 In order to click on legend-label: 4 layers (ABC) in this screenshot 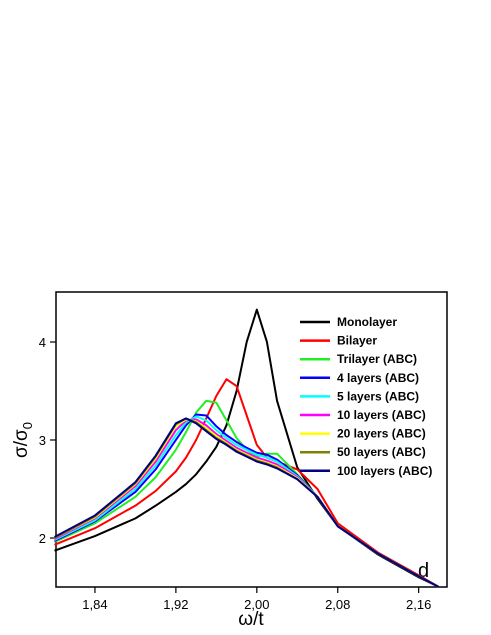, I will do `click(378, 378)`.